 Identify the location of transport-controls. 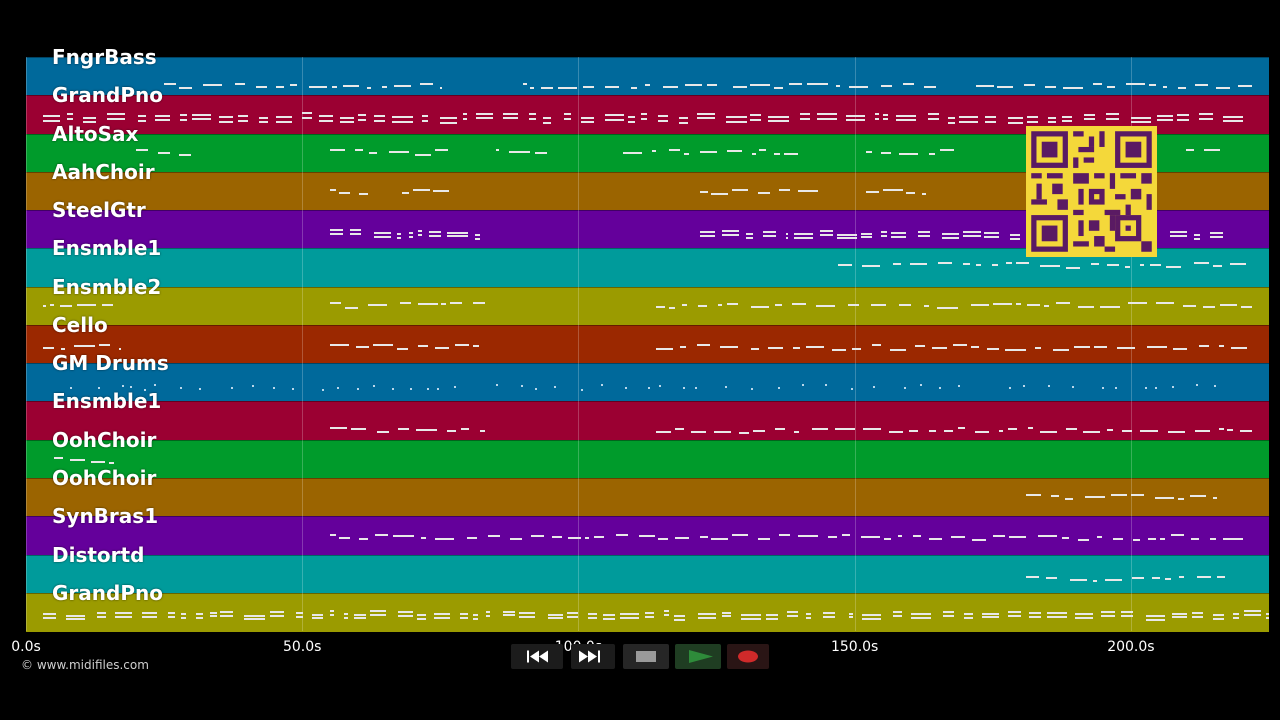
(640, 656).